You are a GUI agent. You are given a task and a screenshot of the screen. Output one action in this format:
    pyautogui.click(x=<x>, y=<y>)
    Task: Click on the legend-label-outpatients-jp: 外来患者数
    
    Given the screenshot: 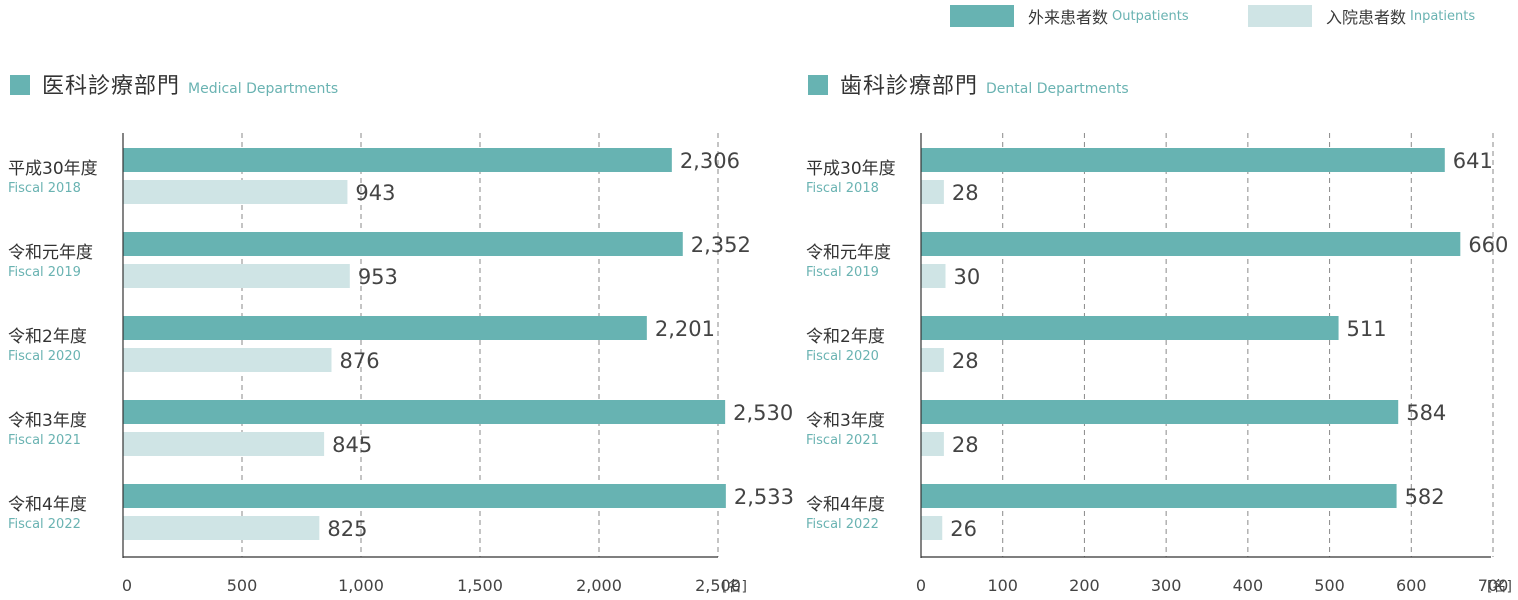 What is the action you would take?
    pyautogui.click(x=1068, y=17)
    